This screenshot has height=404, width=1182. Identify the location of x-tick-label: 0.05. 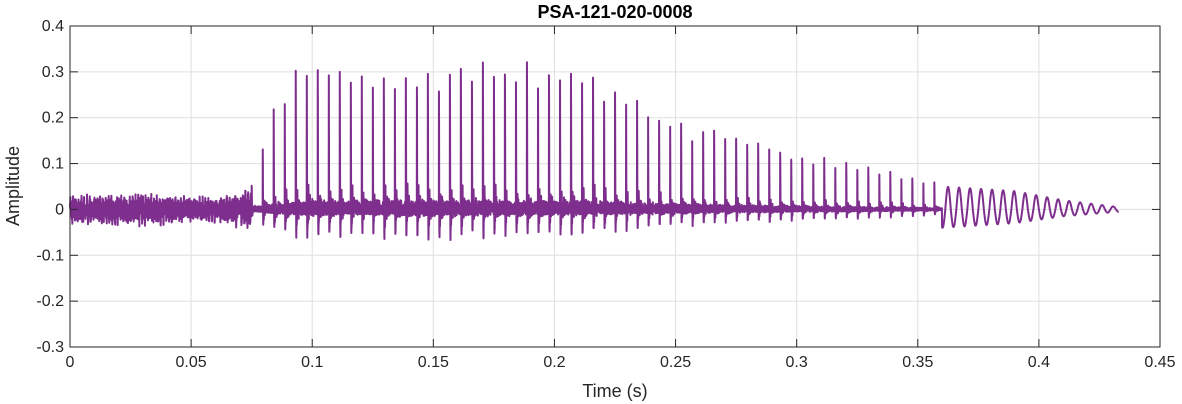
(191, 362).